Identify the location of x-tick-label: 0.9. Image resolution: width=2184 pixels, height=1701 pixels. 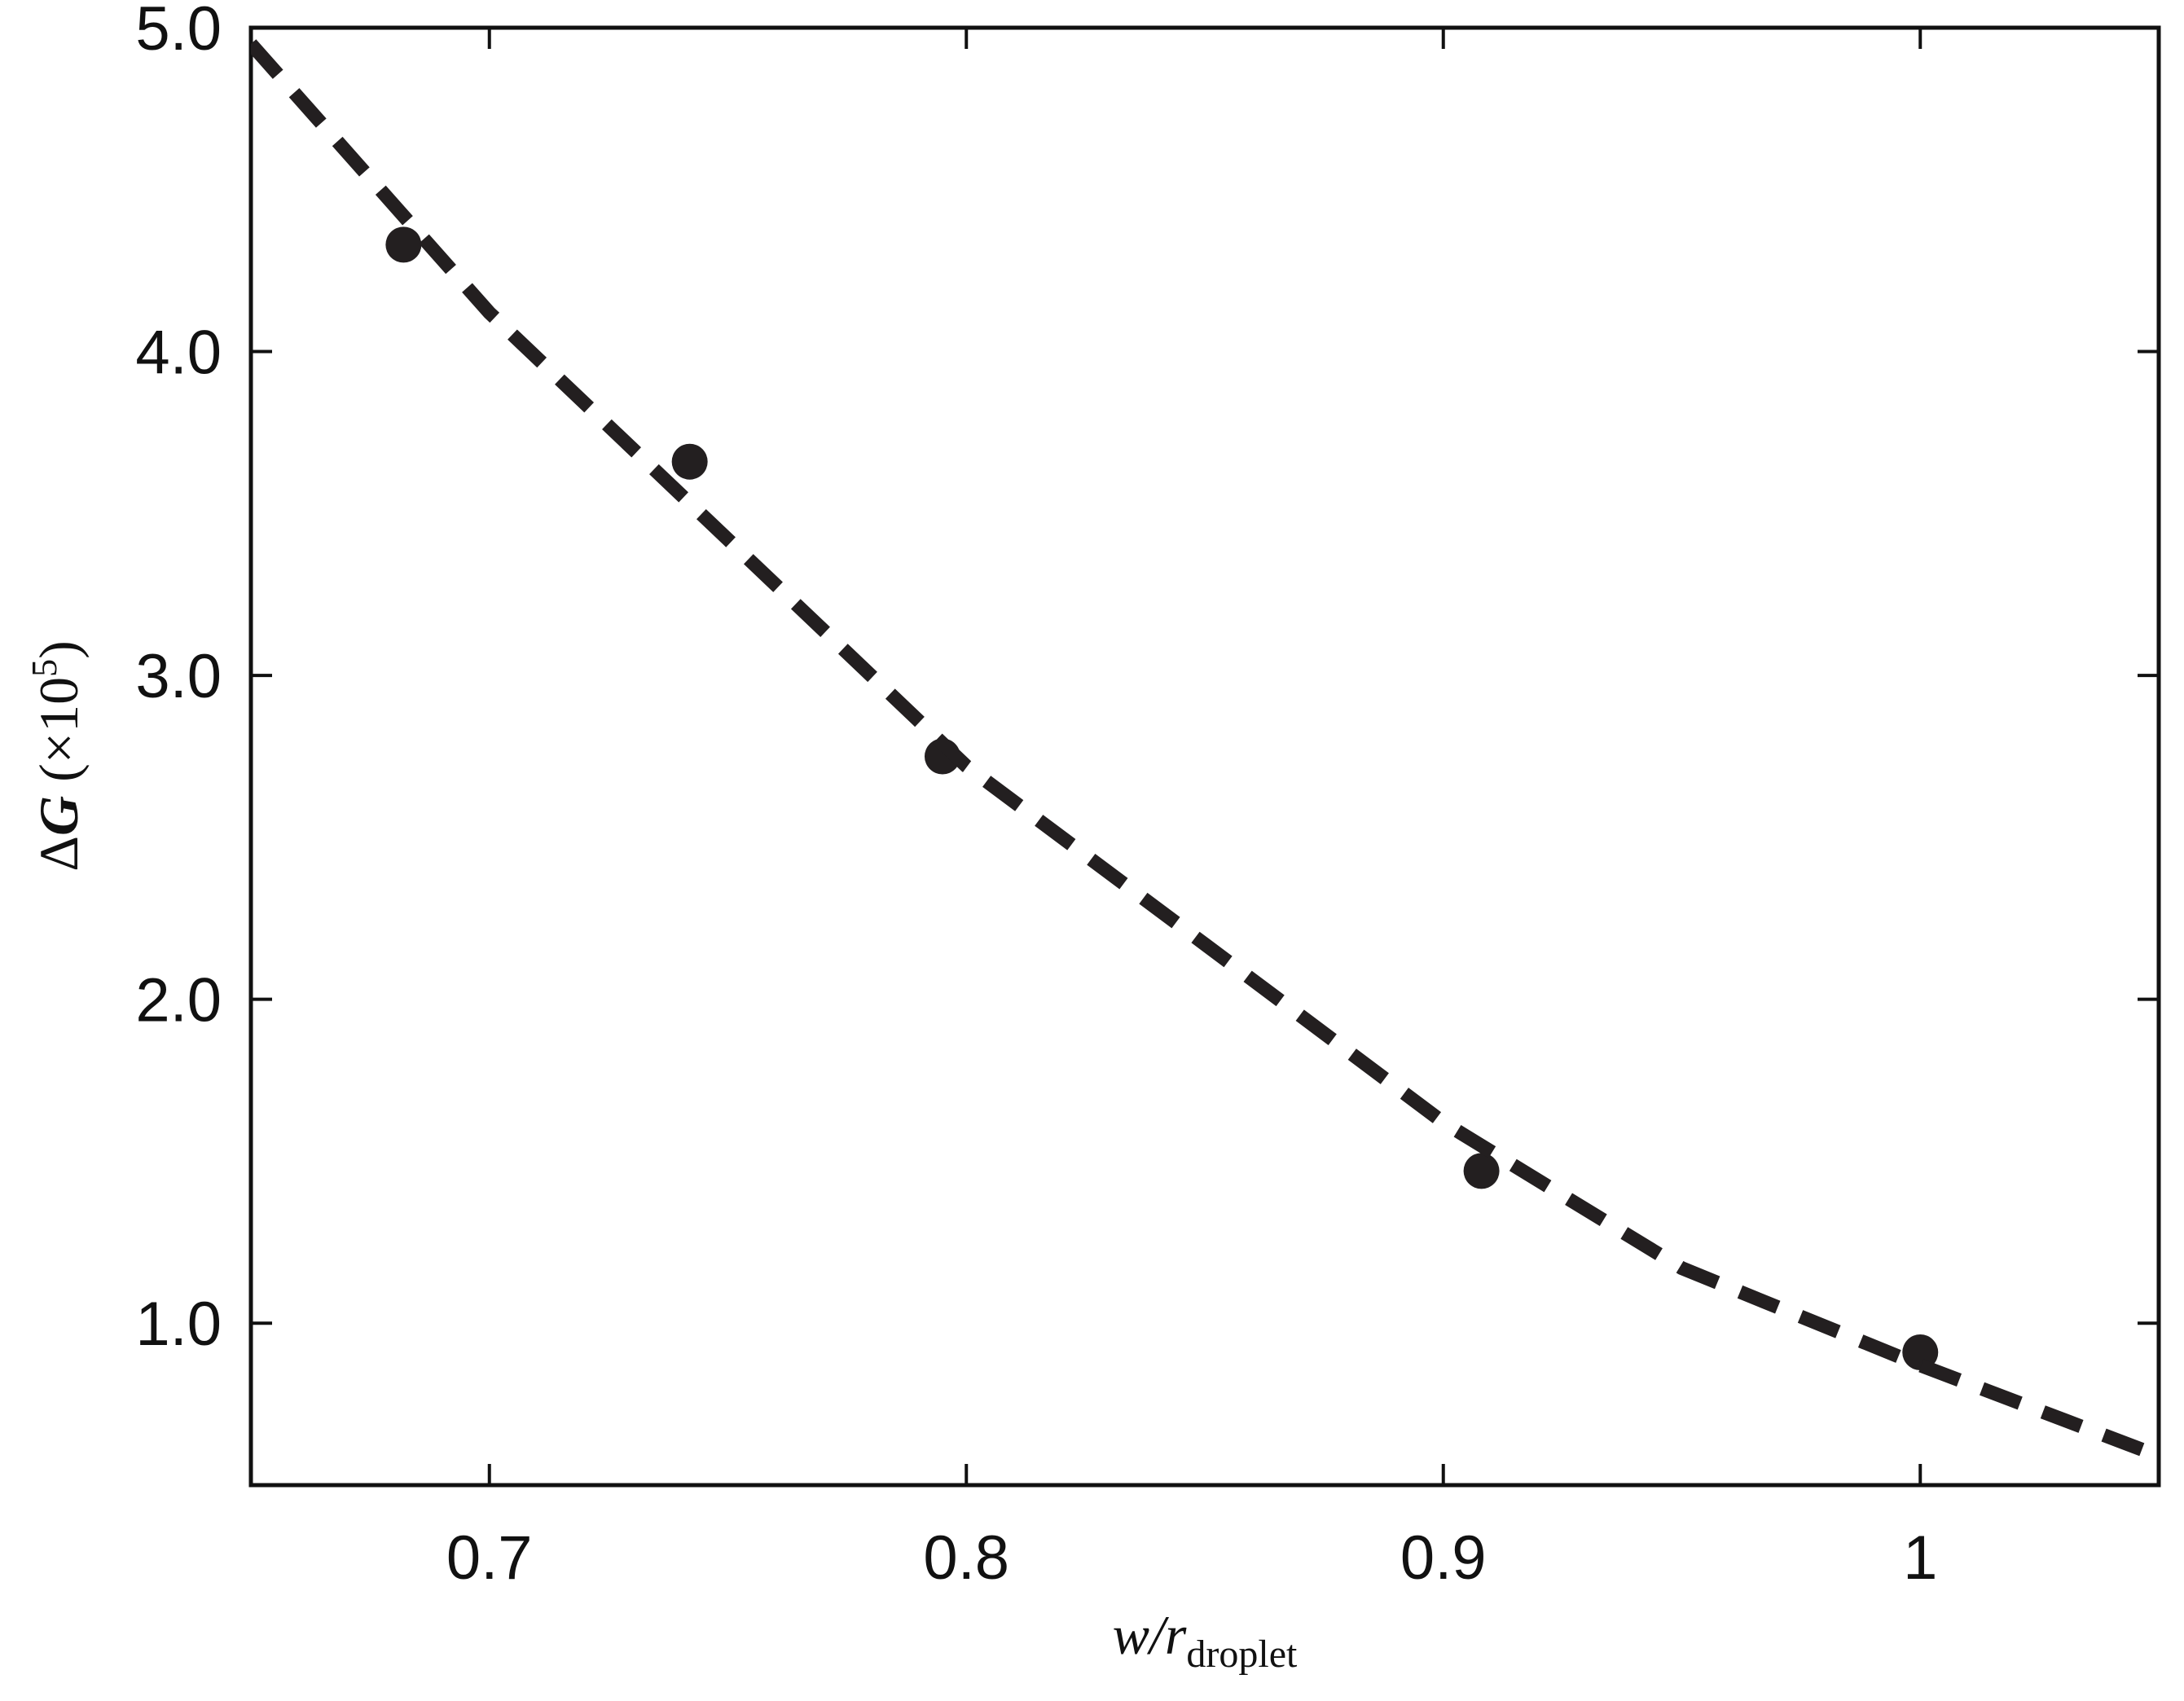
(1443, 1558).